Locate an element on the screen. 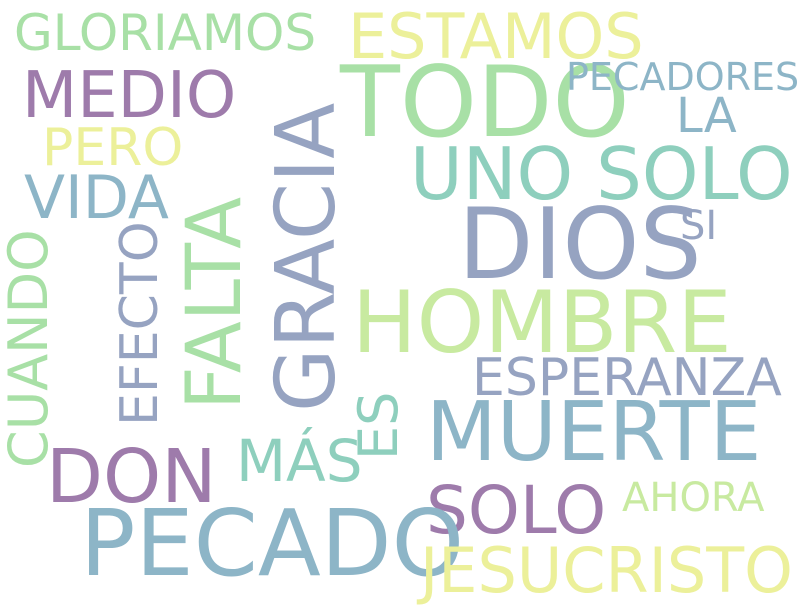 The image size is (800, 607). word-pecadores: PECADORES is located at coordinates (683, 77).